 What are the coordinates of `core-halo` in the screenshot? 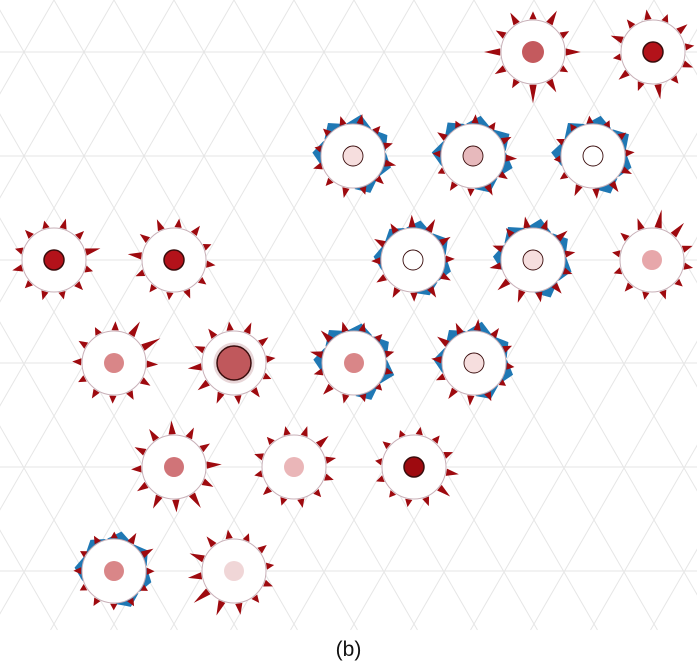 It's located at (234, 363).